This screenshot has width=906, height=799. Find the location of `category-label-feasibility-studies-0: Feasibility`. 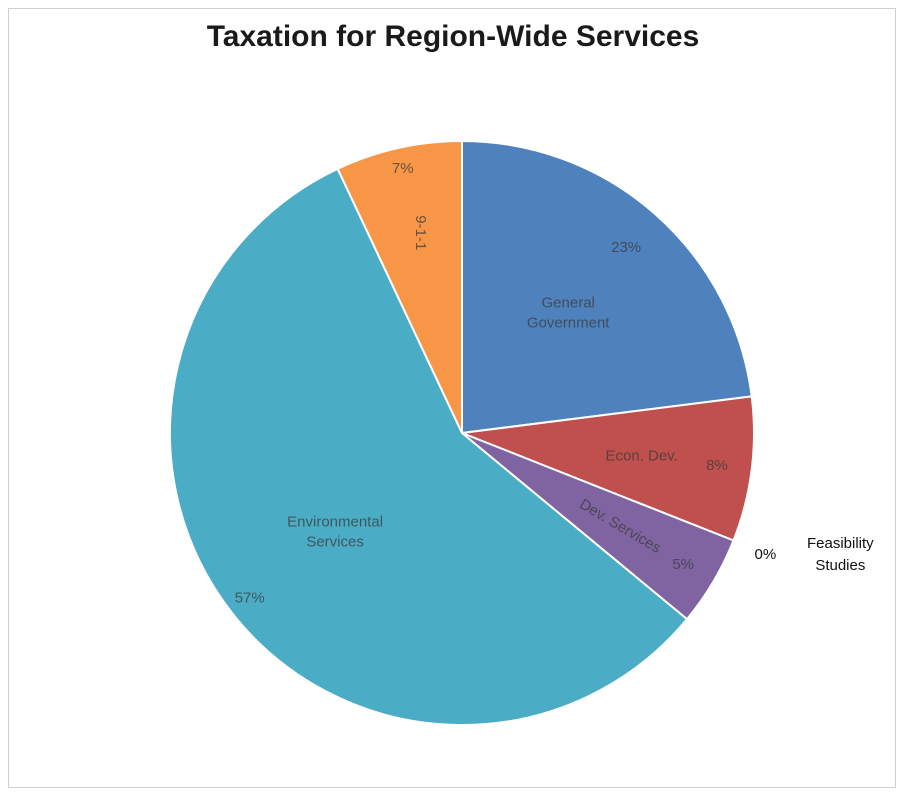

category-label-feasibility-studies-0: Feasibility is located at coordinates (840, 543).